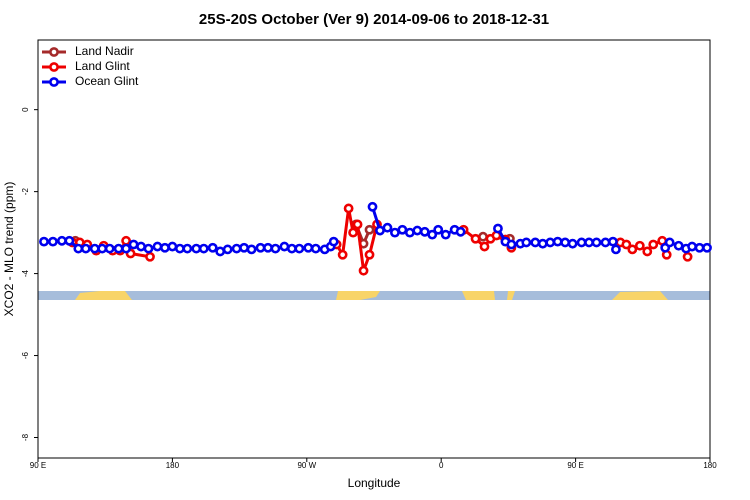 The width and height of the screenshot is (750, 500). I want to click on y-tick-label: -4, so click(25, 273).